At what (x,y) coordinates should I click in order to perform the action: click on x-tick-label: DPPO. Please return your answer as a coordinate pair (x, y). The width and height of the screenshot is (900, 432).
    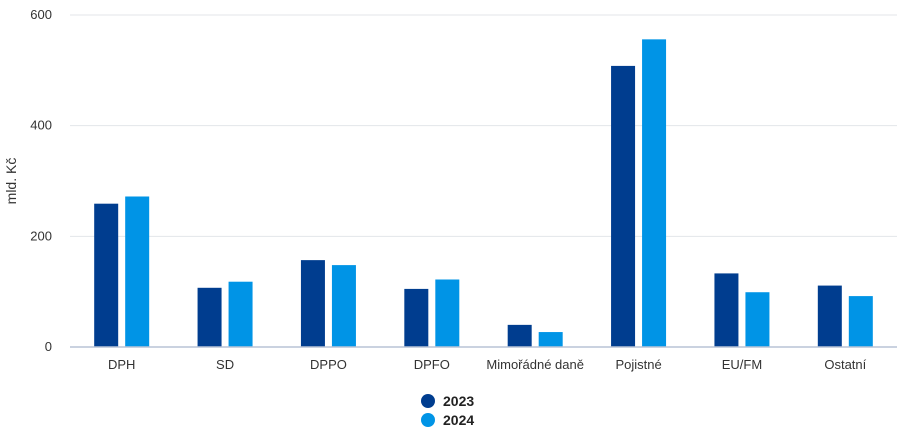
    Looking at the image, I should click on (328, 364).